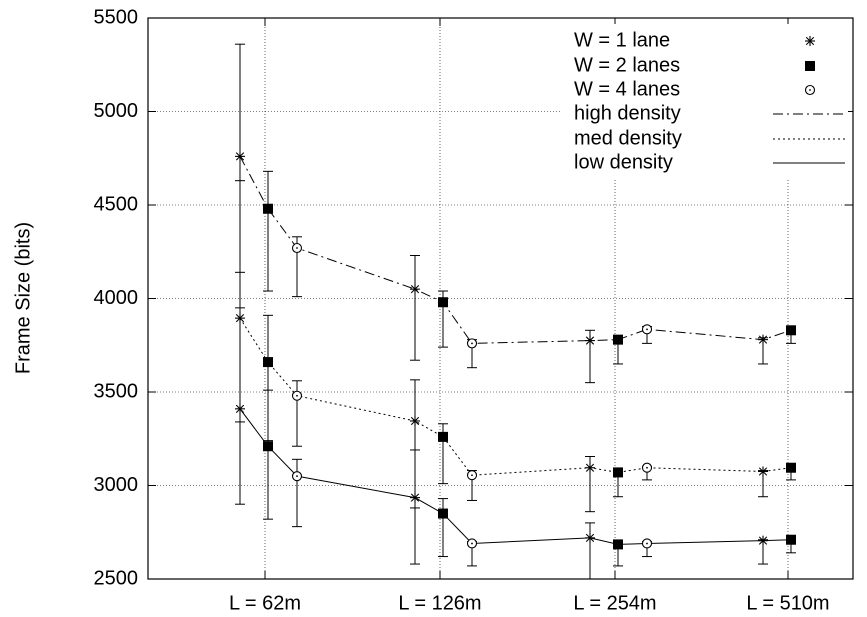  What do you see at coordinates (439, 603) in the screenshot?
I see `x-tick-label: L = 126m` at bounding box center [439, 603].